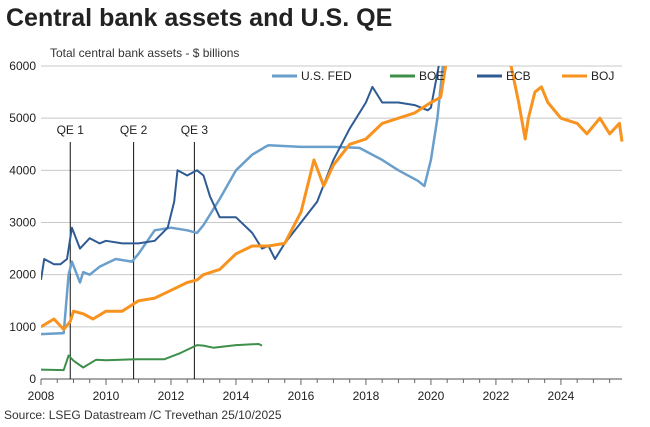 This screenshot has width=650, height=427. What do you see at coordinates (326, 76) in the screenshot?
I see `legend-label: U.S. FED` at bounding box center [326, 76].